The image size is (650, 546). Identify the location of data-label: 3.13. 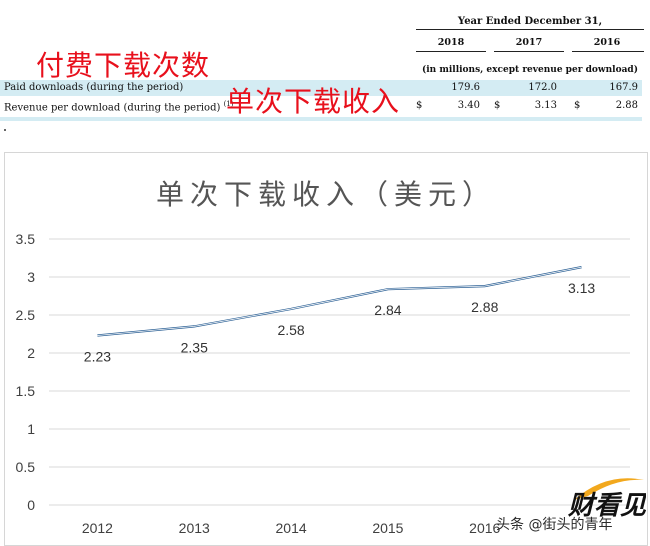
(581, 288).